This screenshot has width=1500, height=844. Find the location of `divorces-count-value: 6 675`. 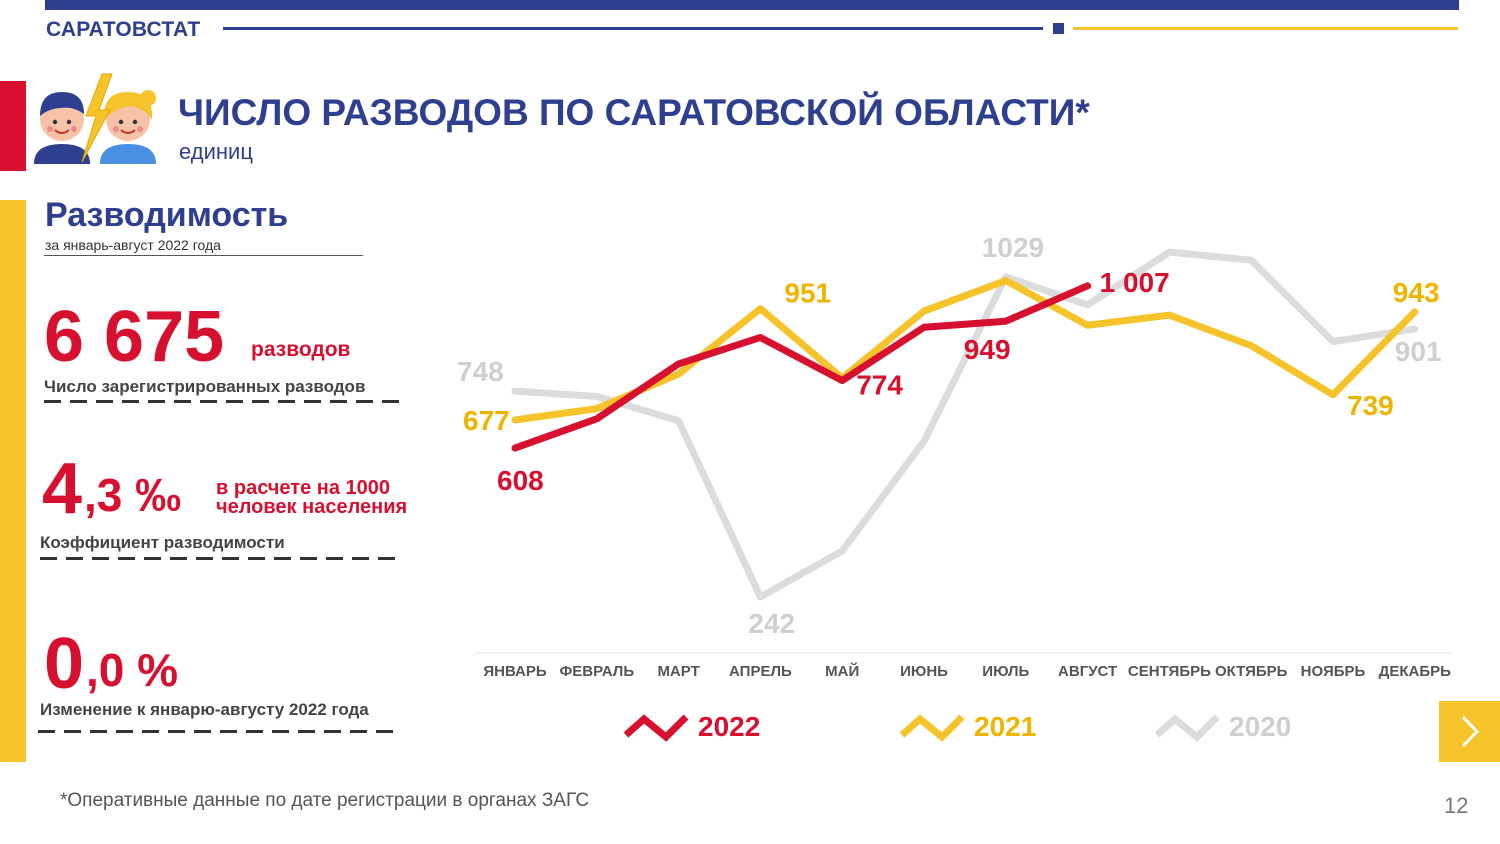

divorces-count-value: 6 675 is located at coordinates (134, 337).